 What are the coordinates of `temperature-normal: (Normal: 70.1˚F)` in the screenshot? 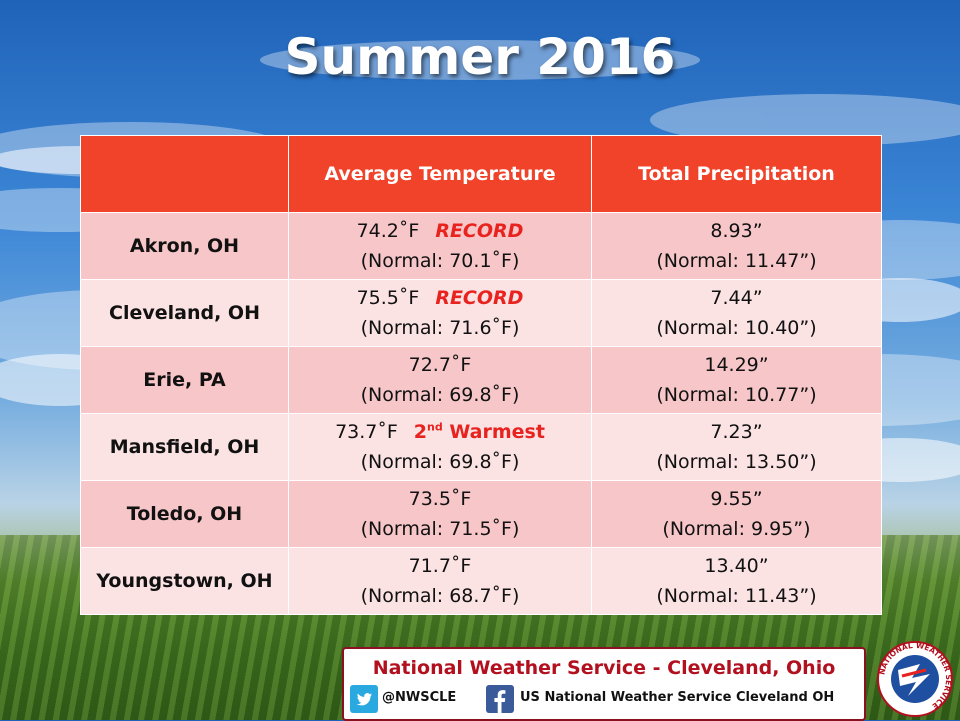 It's located at (440, 261).